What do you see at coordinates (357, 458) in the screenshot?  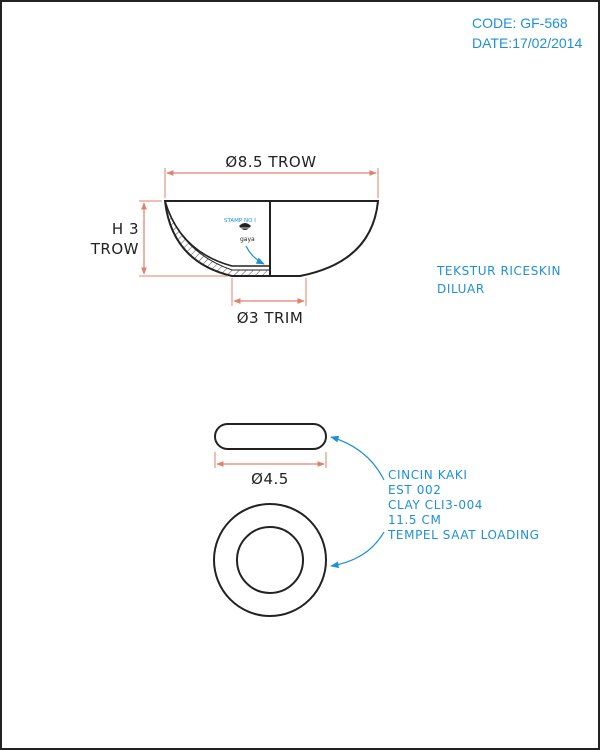 I see `ring-note-arrow-top` at bounding box center [357, 458].